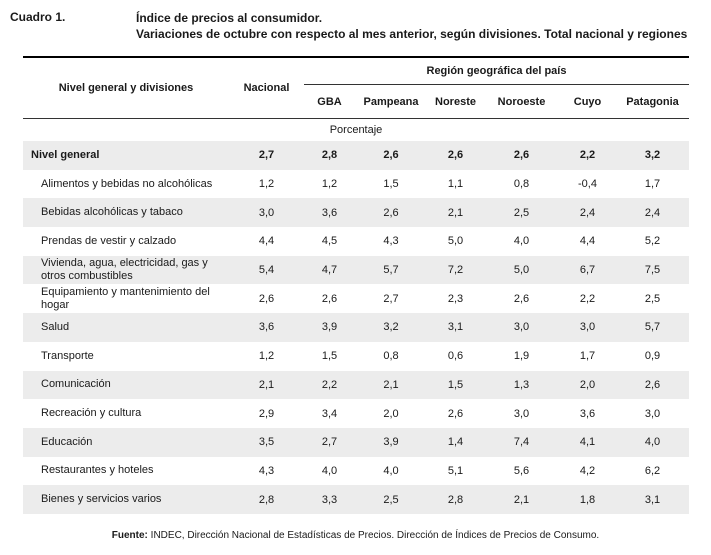 The width and height of the screenshot is (711, 555). What do you see at coordinates (521, 385) in the screenshot?
I see `cell-region: 1,3` at bounding box center [521, 385].